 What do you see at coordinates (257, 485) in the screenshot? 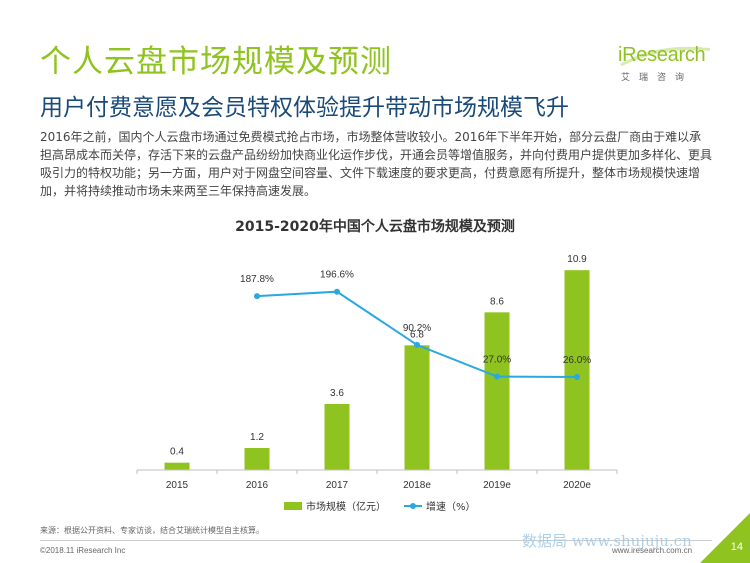
I see `x-tick-label-2016: 2016` at bounding box center [257, 485].